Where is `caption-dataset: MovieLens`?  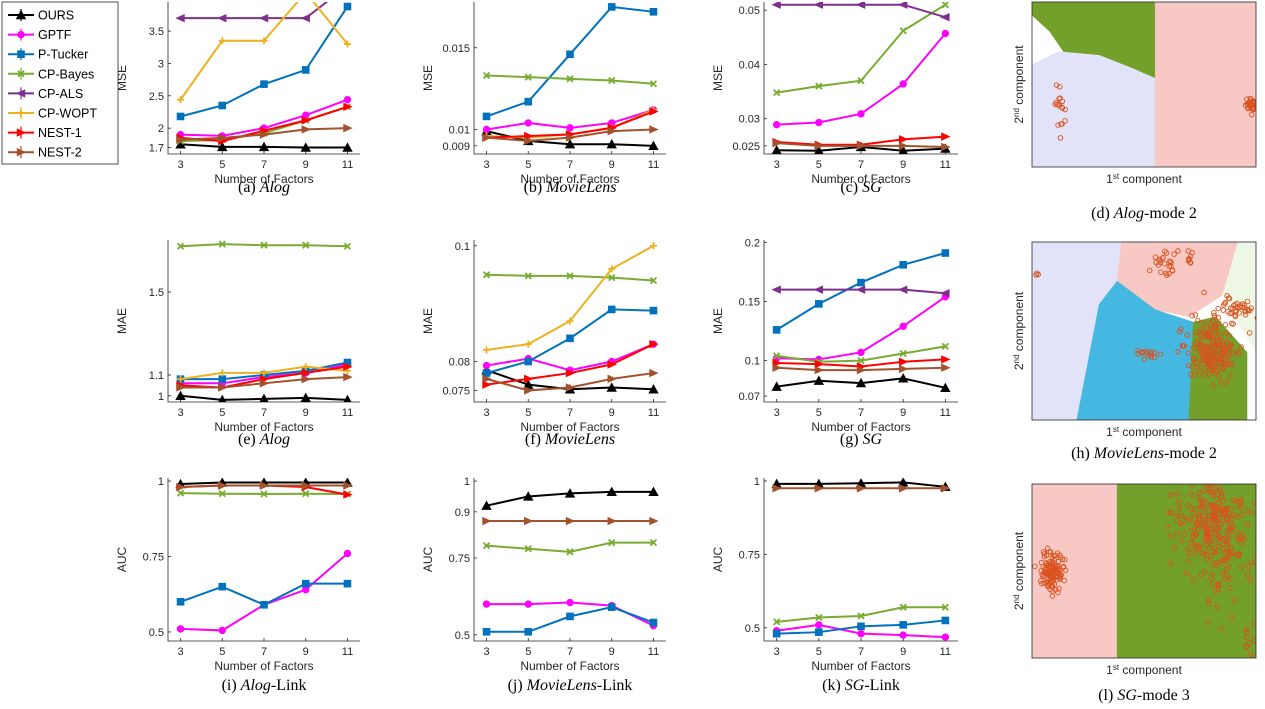
caption-dataset: MovieLens is located at coordinates (580, 187).